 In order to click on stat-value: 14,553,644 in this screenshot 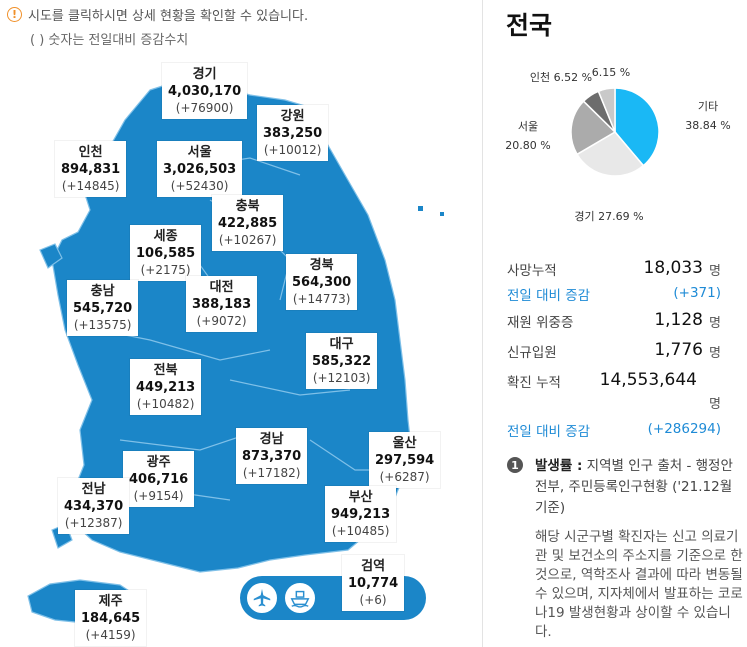, I will do `click(648, 380)`.